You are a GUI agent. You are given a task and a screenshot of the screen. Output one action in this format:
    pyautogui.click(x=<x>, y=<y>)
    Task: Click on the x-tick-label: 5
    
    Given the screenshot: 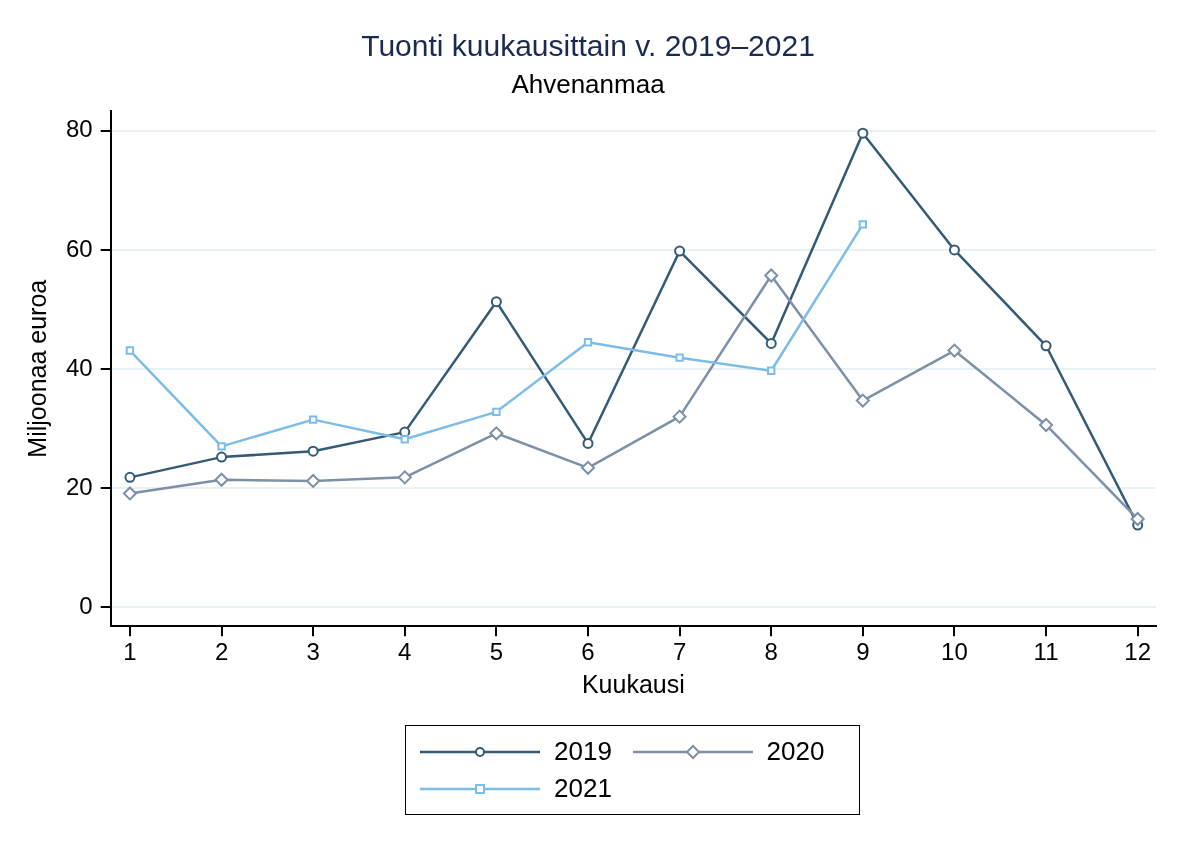 What is the action you would take?
    pyautogui.click(x=496, y=652)
    